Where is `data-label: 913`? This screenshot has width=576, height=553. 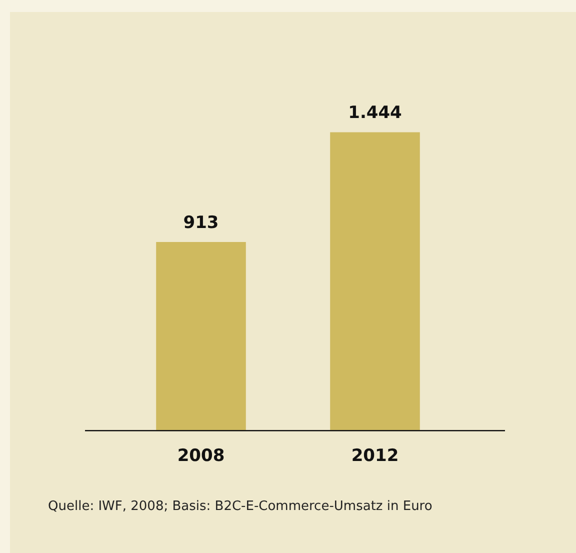 data-label: 913 is located at coordinates (201, 222).